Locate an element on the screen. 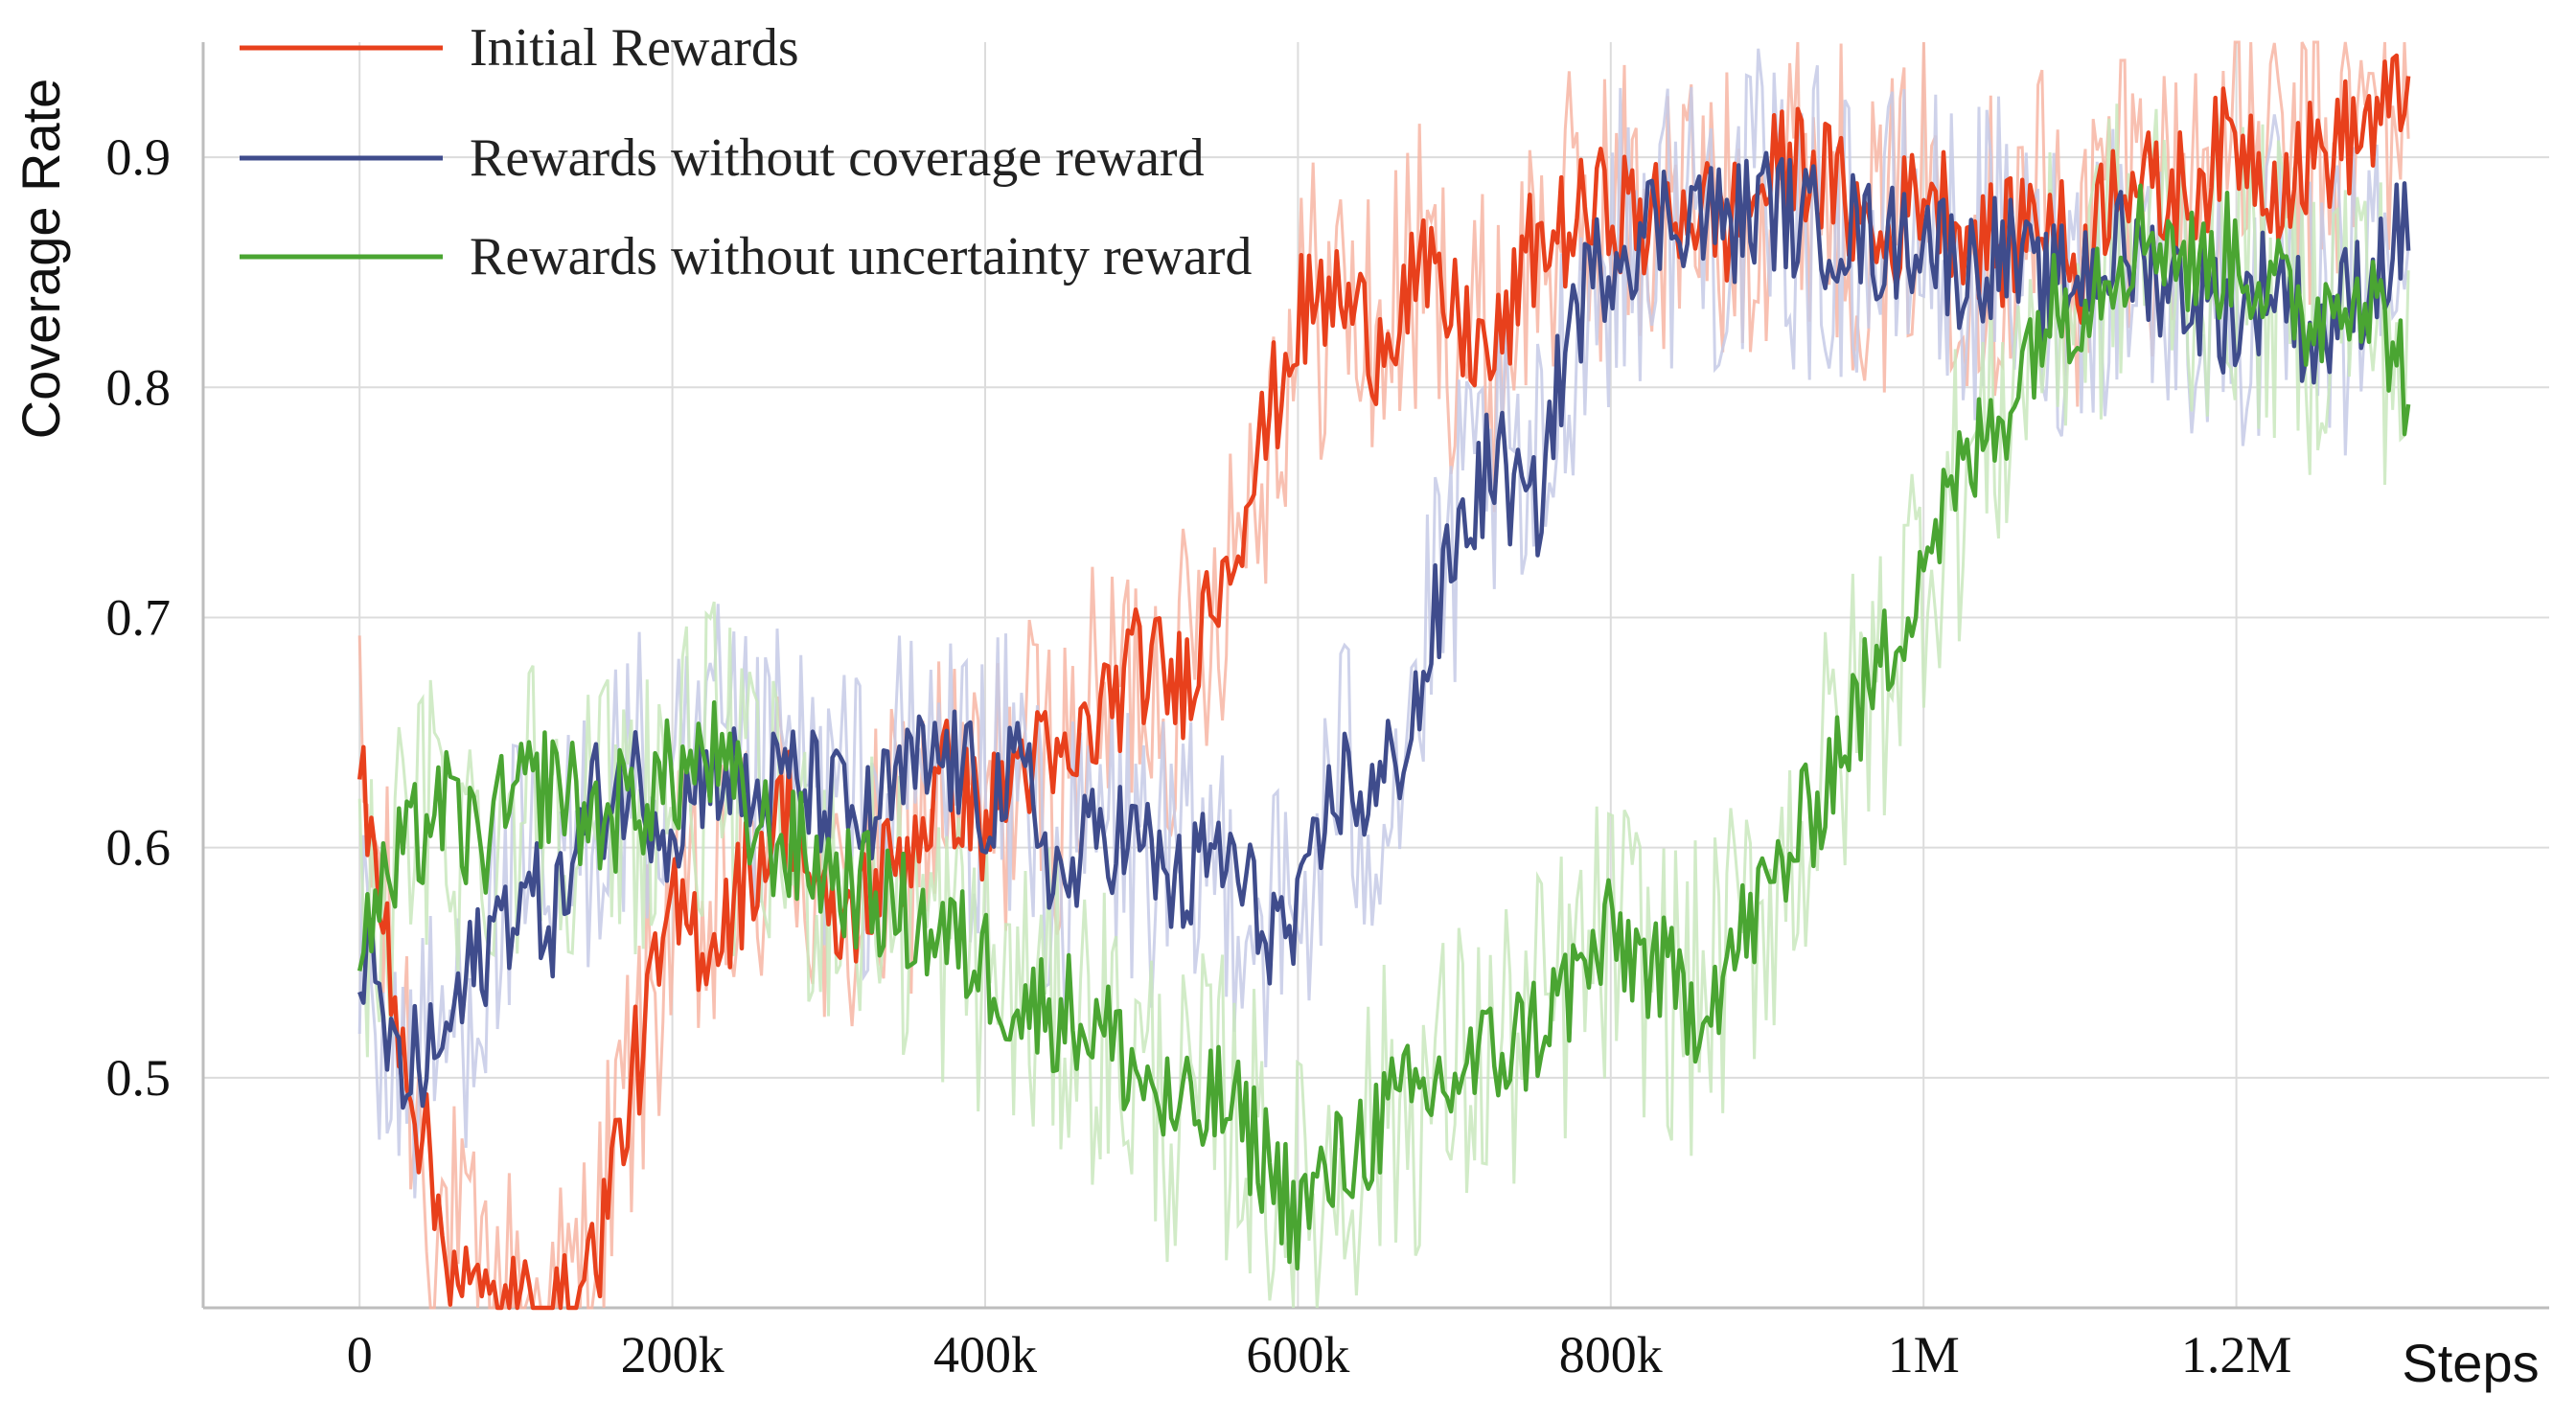  x-axis-label: Steps is located at coordinates (2470, 1363).